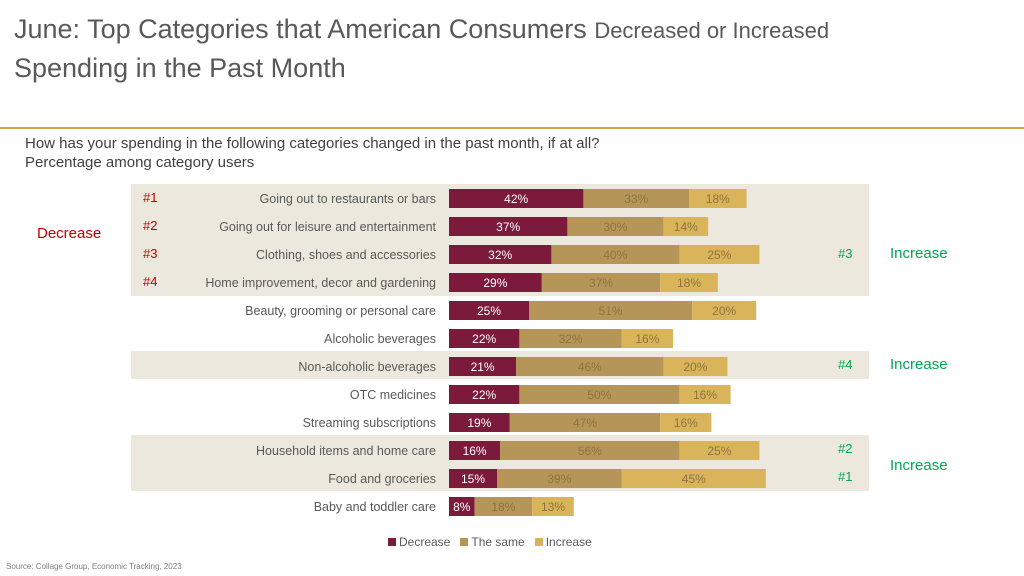 Image resolution: width=1024 pixels, height=576 pixels. I want to click on chart-legend: Decrease The same Increase, so click(490, 542).